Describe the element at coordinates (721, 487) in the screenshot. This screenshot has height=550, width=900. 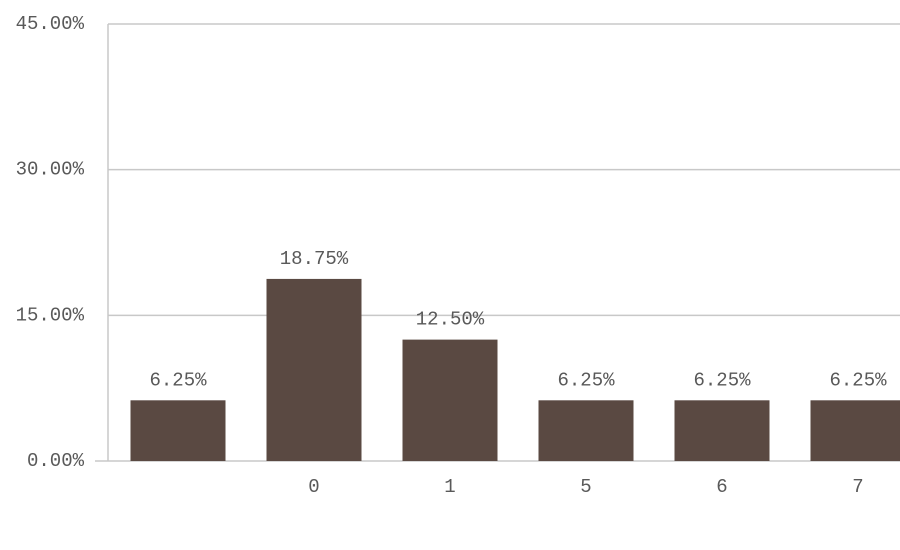
I see `x-tick-label: 6` at that location.